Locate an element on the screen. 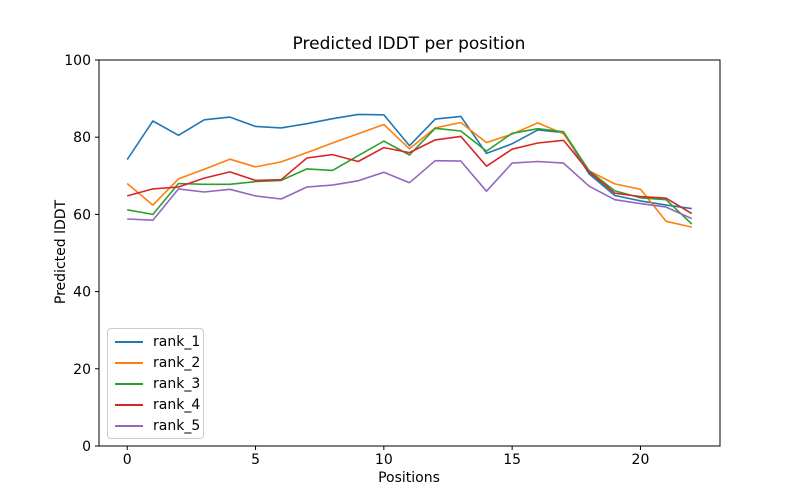 This screenshot has height=500, width=800. y-axis-label: Predicted lDDT is located at coordinates (61, 252).